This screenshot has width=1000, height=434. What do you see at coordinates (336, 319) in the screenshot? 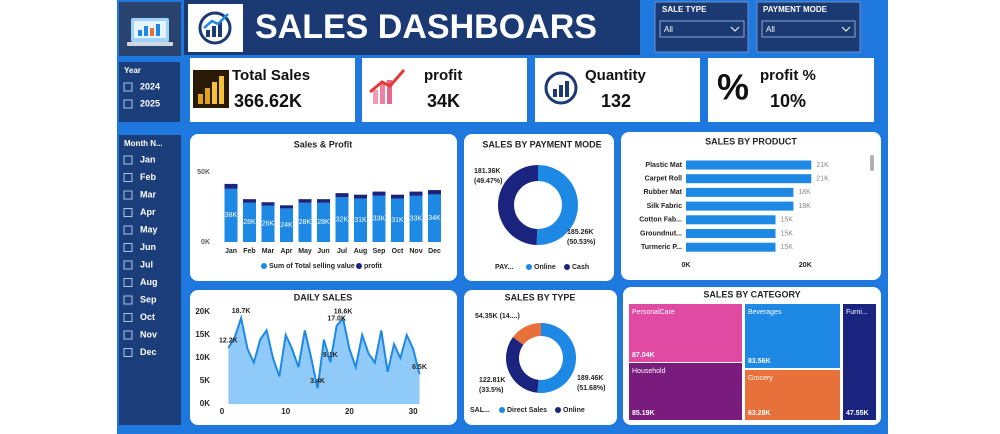
I see `data-label: 17.0K` at bounding box center [336, 319].